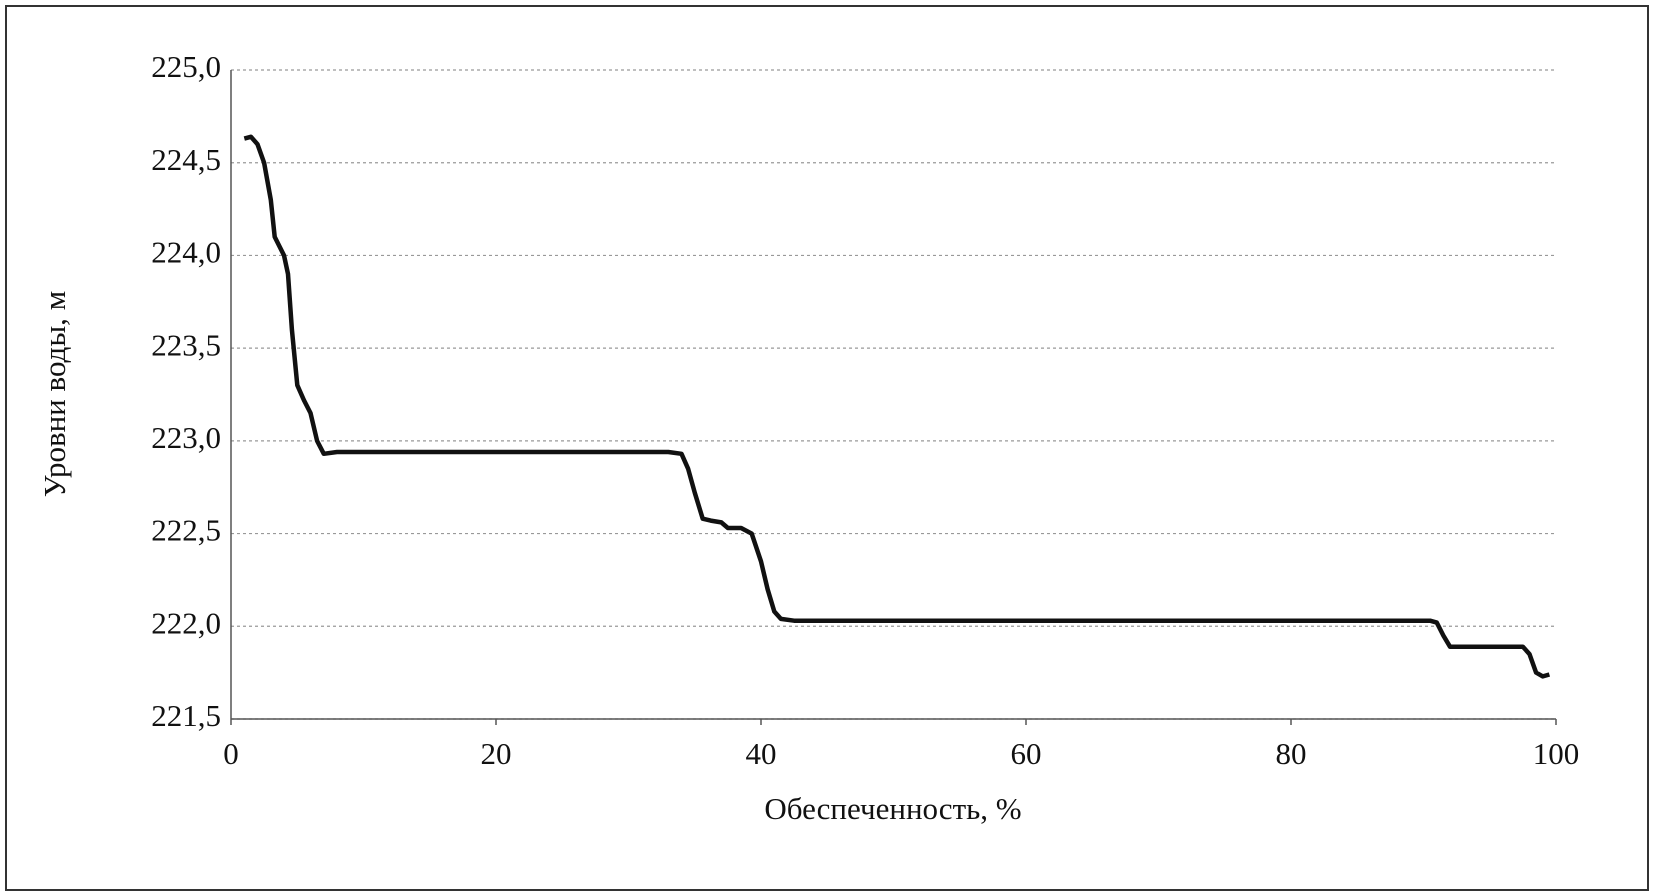  Describe the element at coordinates (496, 753) in the screenshot. I see `x-tick-label: 20` at that location.